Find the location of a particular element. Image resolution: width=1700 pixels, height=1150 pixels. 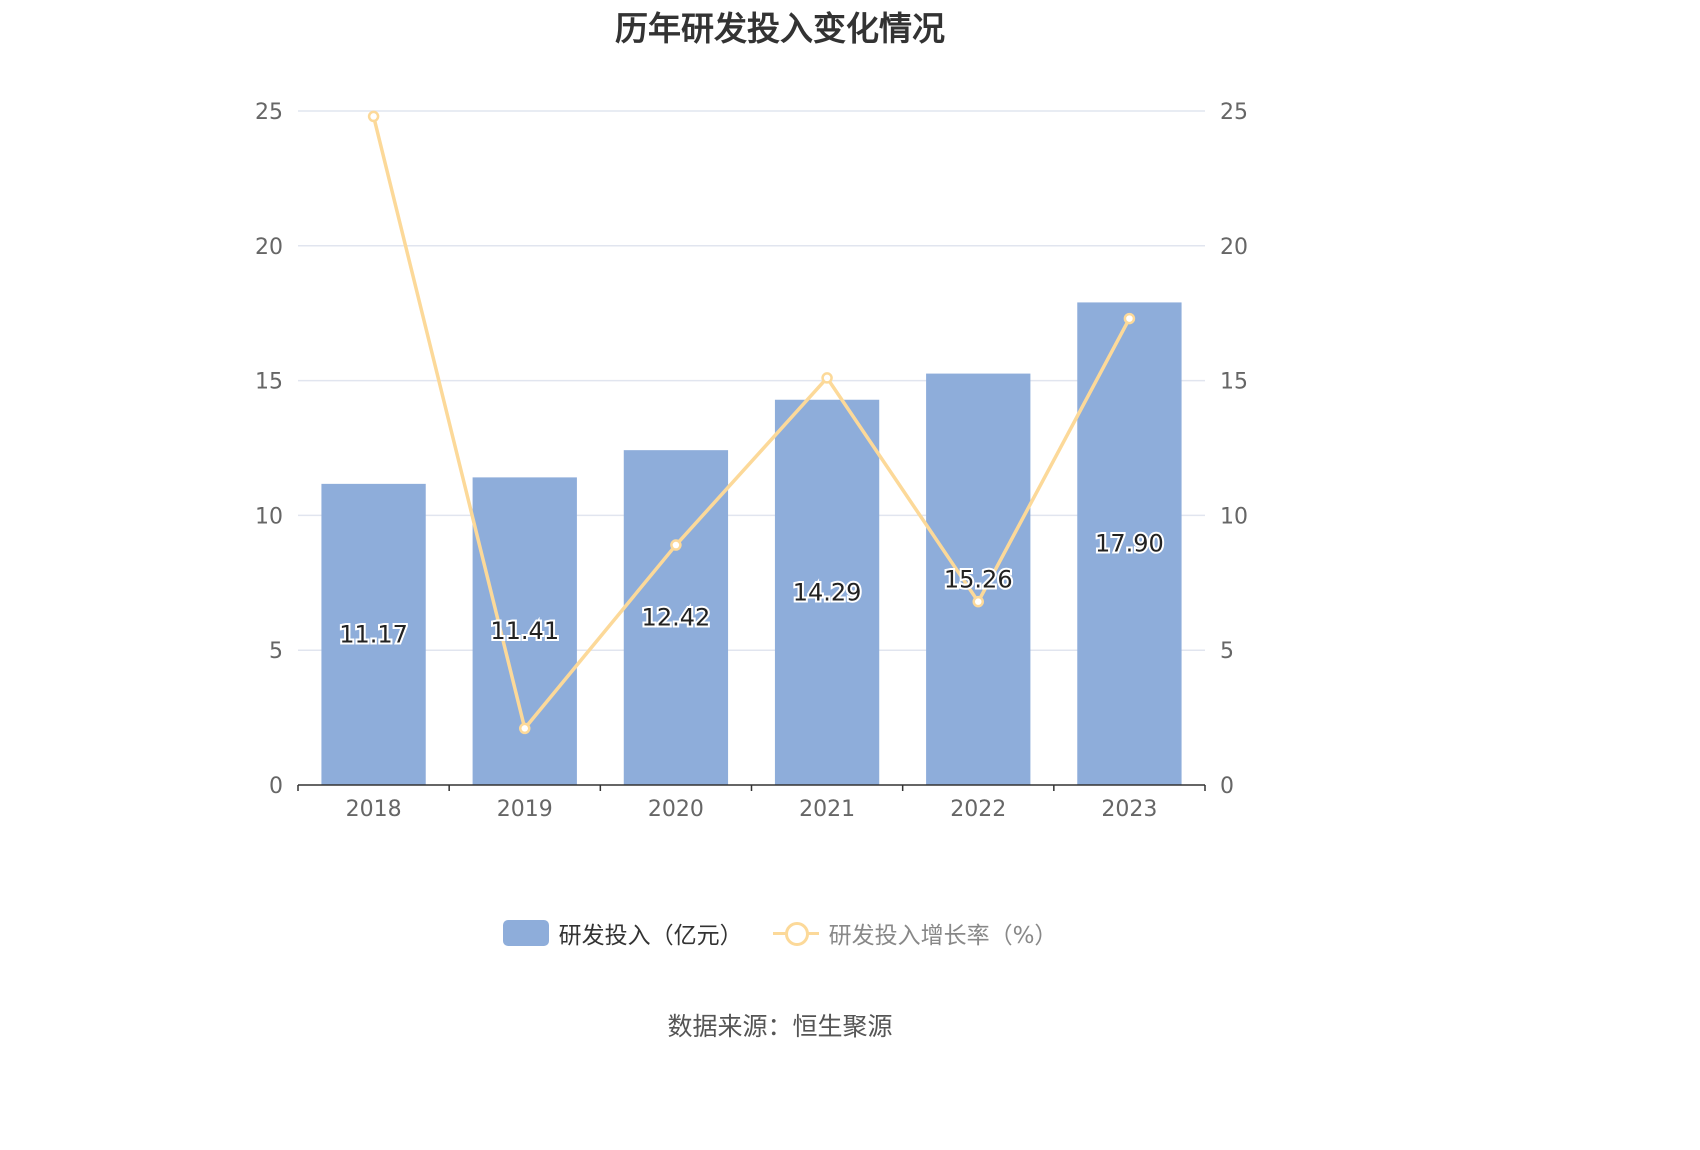

bar-value-label: 11.41 is located at coordinates (524, 631).